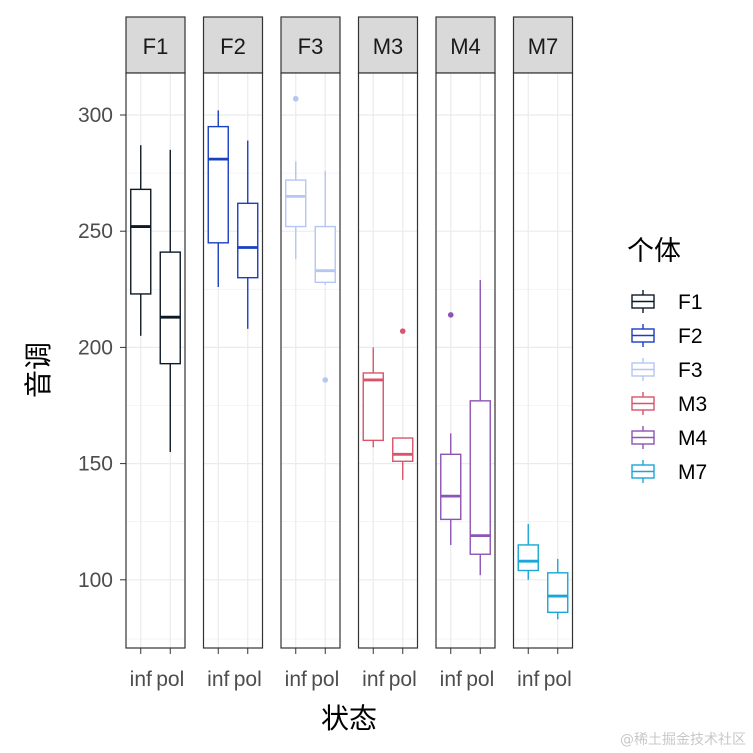 This screenshot has height=753, width=753. I want to click on box-f2-inf, so click(218, 198).